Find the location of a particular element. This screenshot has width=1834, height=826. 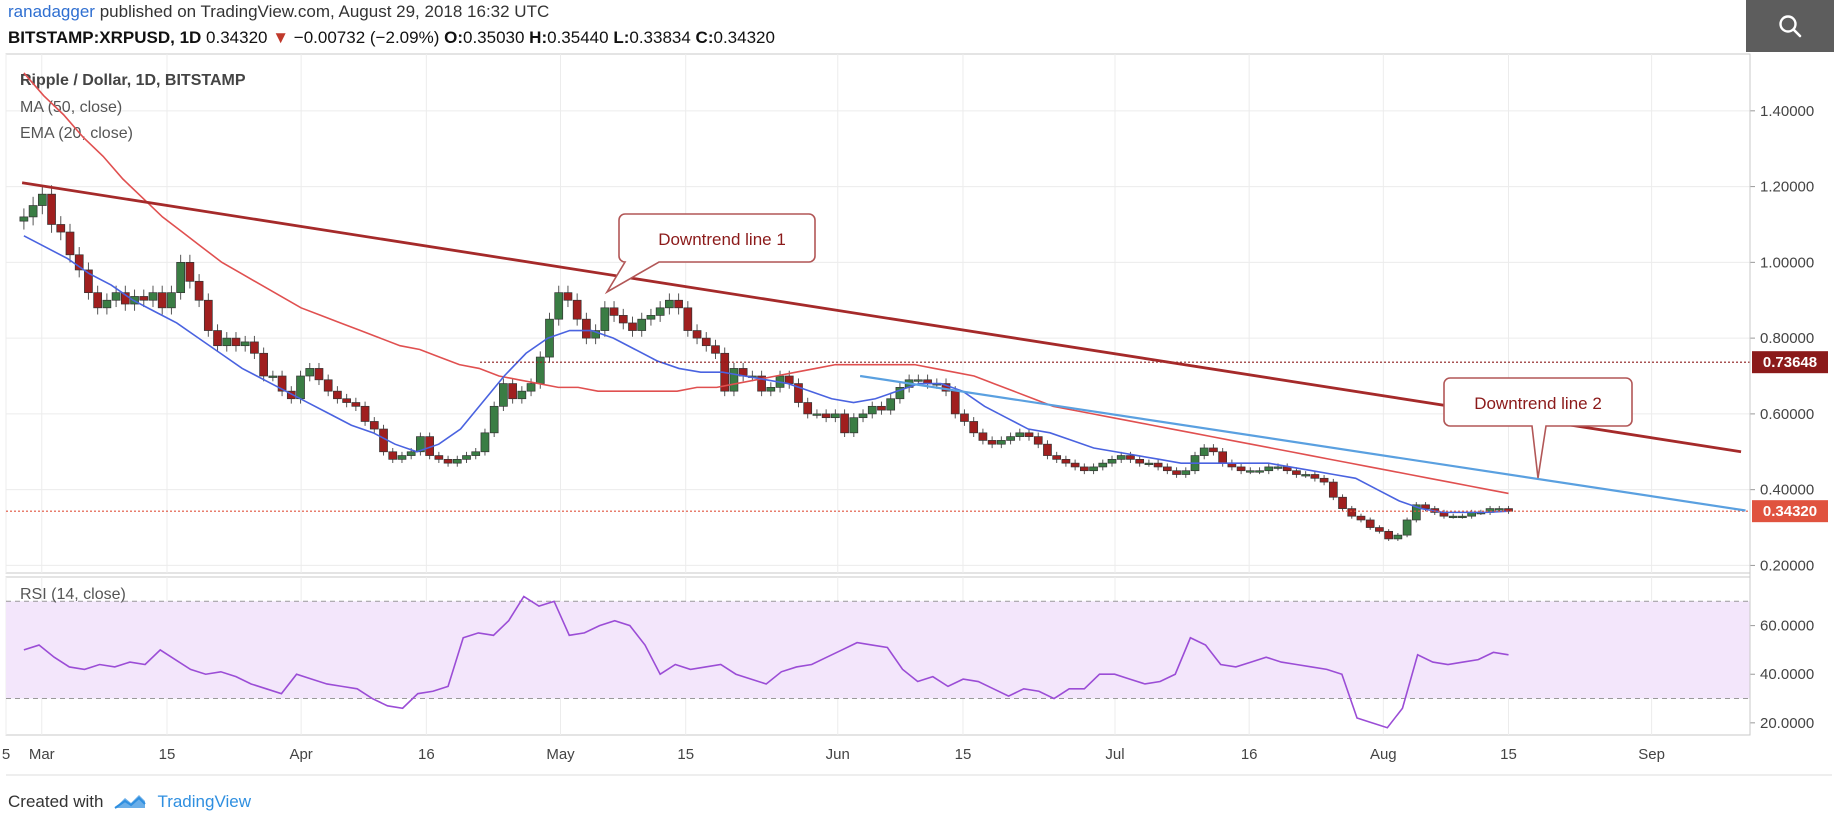

close-label: C: is located at coordinates (704, 37).